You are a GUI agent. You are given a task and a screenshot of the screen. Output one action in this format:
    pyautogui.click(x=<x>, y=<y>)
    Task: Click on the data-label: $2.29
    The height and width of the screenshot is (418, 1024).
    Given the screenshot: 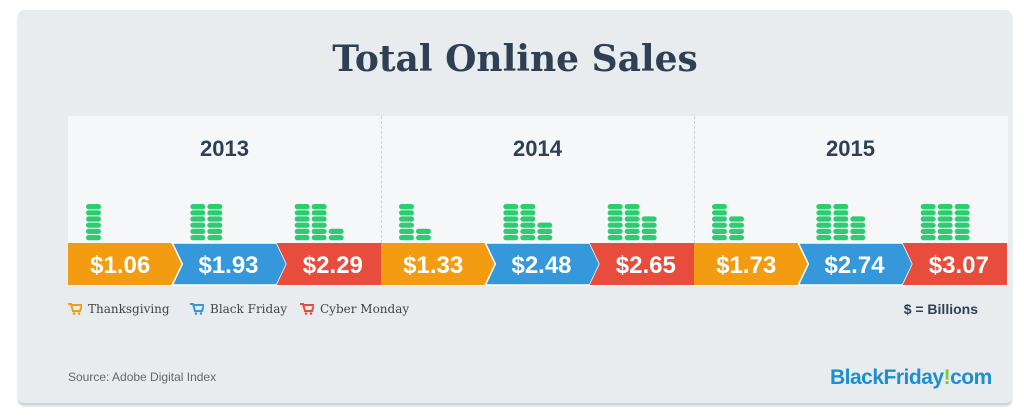 What is the action you would take?
    pyautogui.click(x=333, y=265)
    